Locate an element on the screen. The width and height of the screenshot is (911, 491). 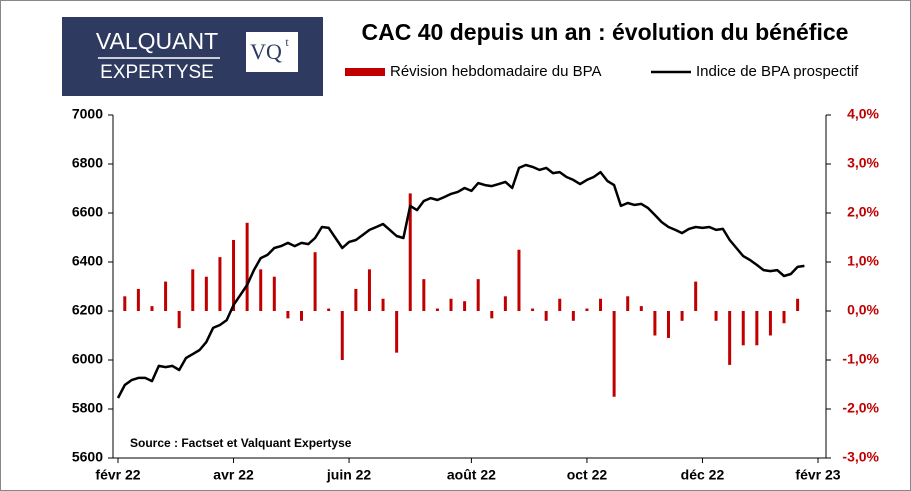
y-tick-label: 6000 is located at coordinates (87, 359).